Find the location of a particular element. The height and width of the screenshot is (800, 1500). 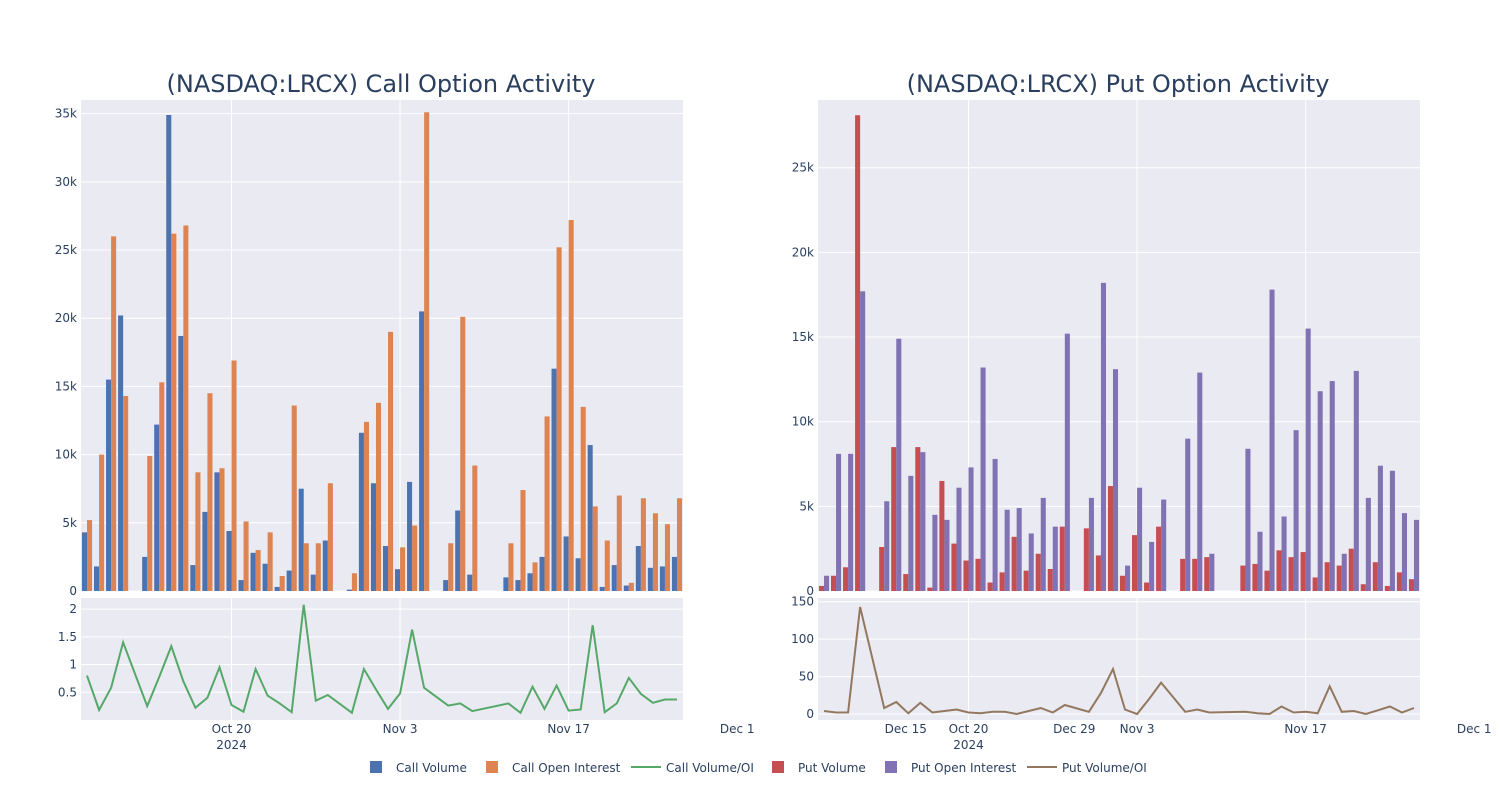

legend-item-put-open-interest: Put Open Interest is located at coordinates (951, 768).